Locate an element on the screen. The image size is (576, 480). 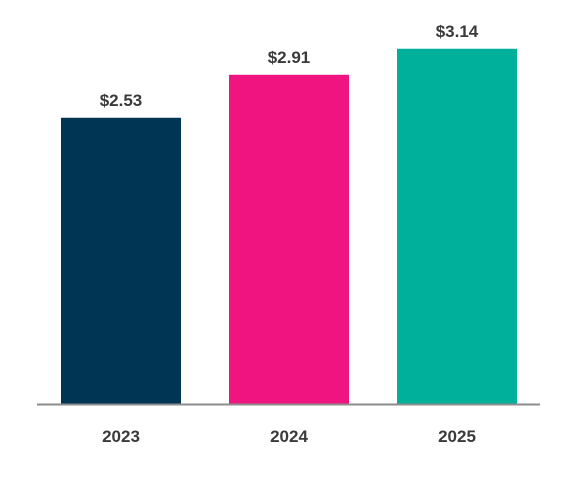
x-tick-labels-group: 2023 2024 2025 is located at coordinates (289, 436).